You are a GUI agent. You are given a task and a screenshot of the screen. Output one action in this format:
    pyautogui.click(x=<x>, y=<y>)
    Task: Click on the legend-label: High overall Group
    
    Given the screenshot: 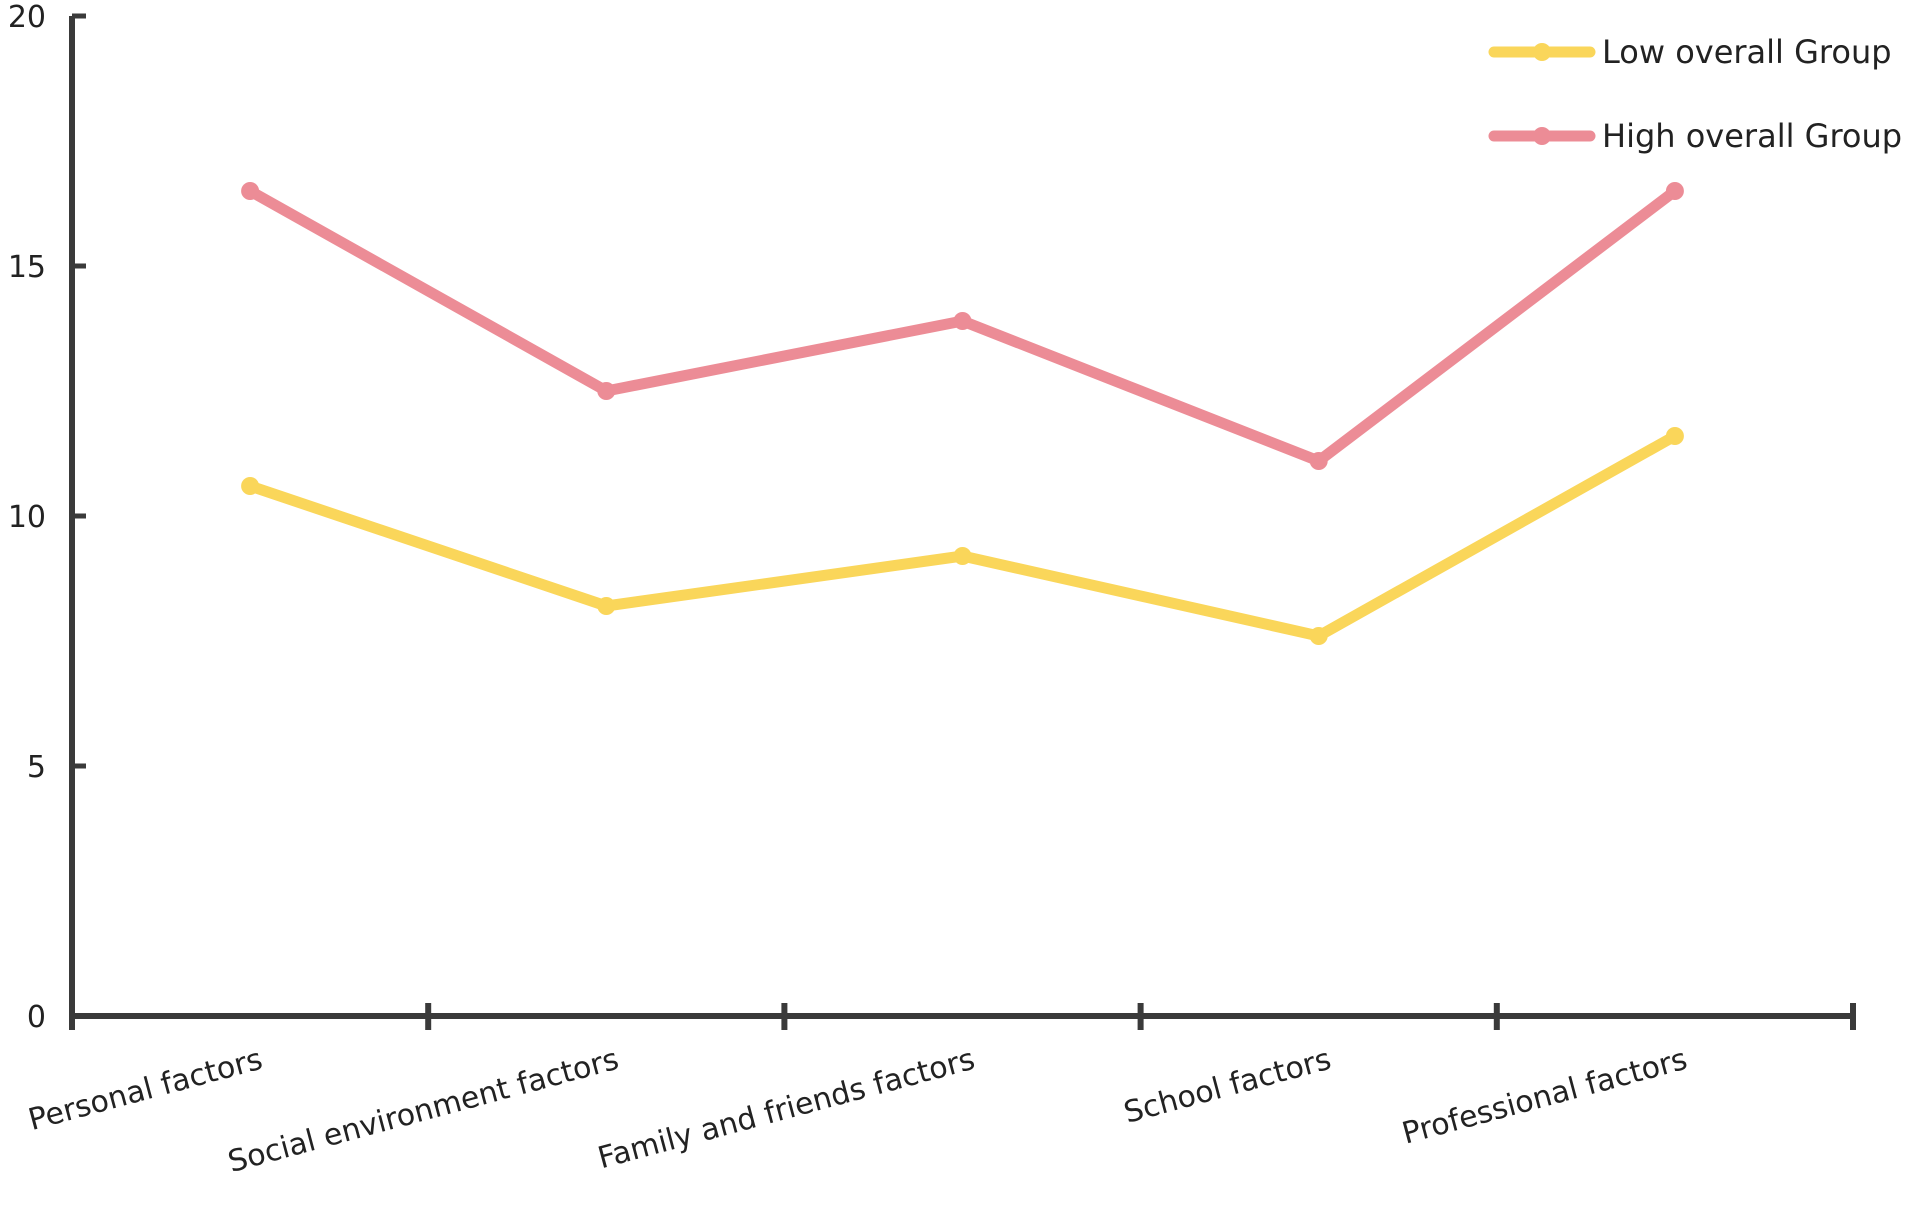 What is the action you would take?
    pyautogui.click(x=1752, y=136)
    